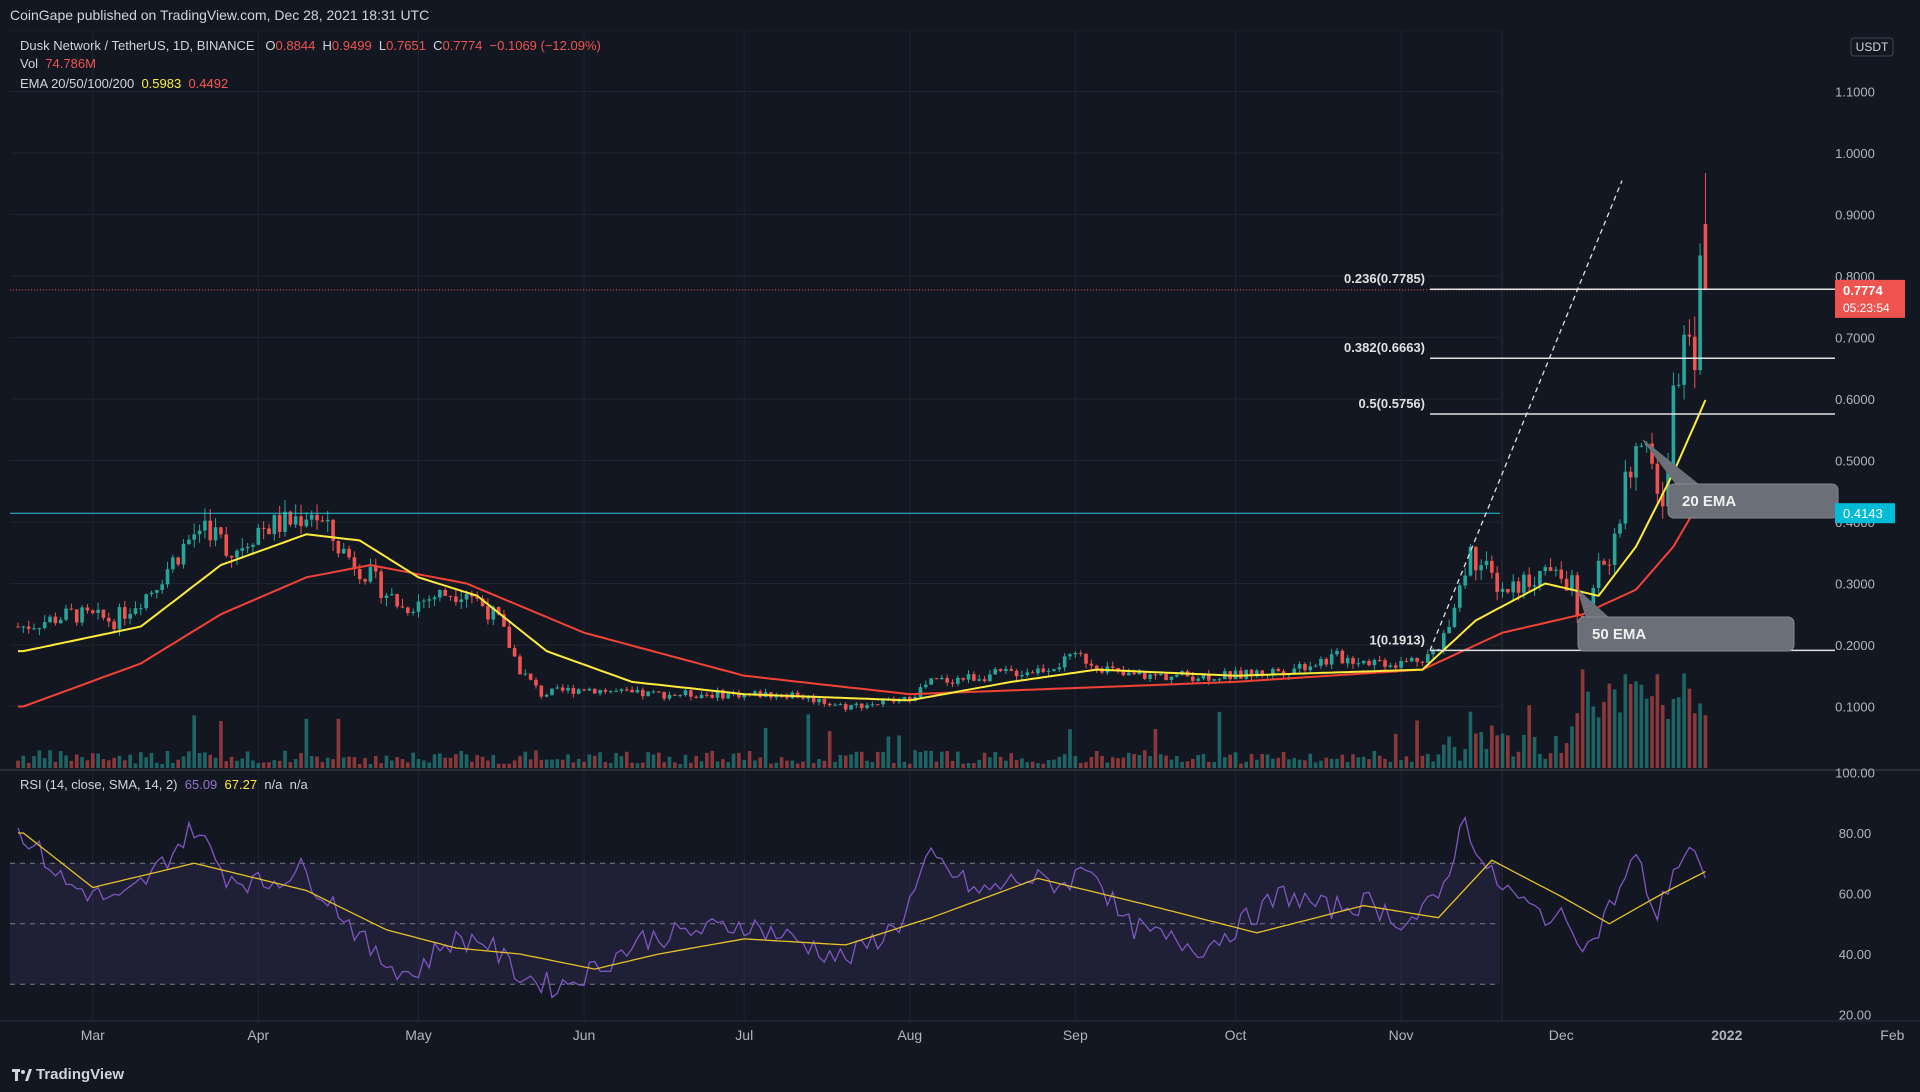 The height and width of the screenshot is (1092, 1920). What do you see at coordinates (295, 45) in the screenshot?
I see `open-value: 0.8844` at bounding box center [295, 45].